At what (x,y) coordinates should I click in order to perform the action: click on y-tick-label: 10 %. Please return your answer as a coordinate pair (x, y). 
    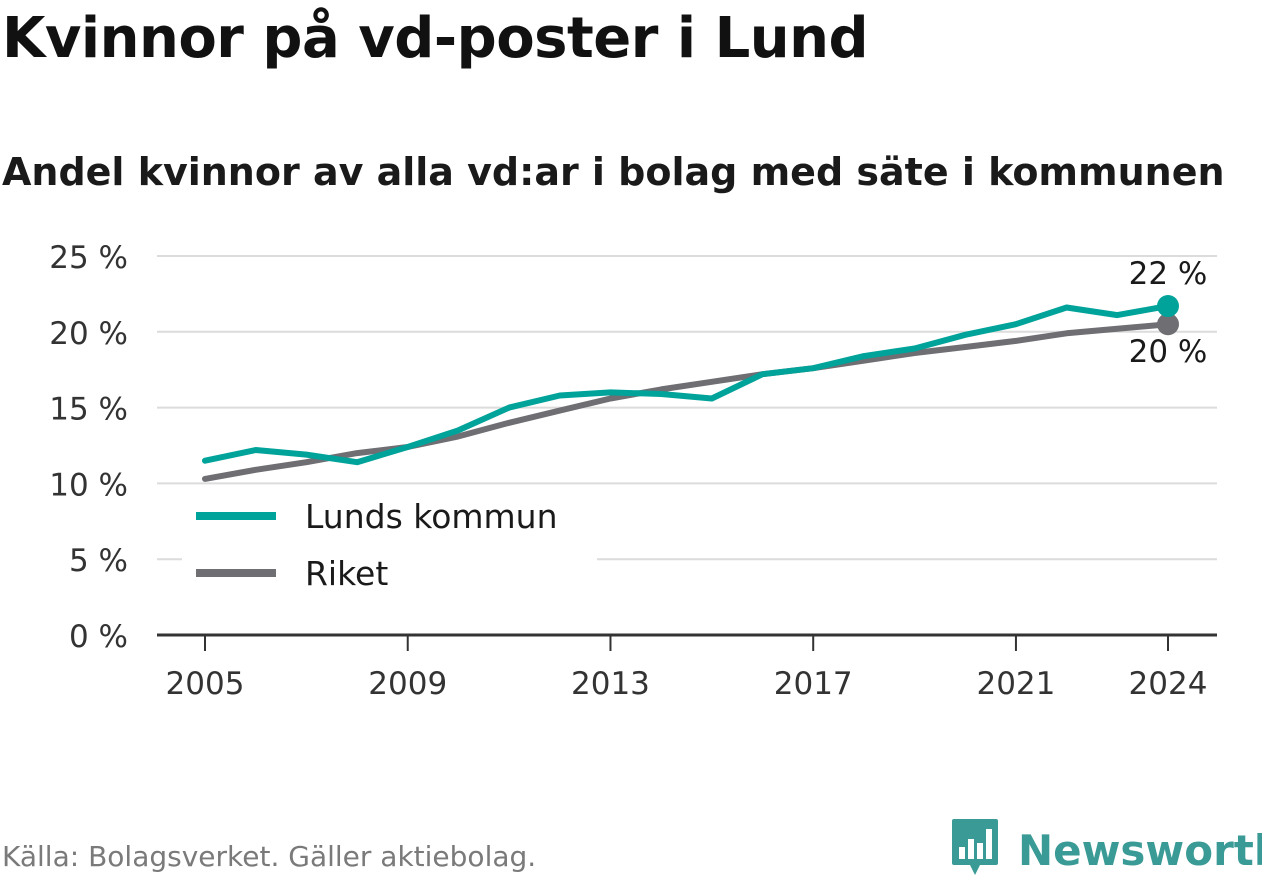
    Looking at the image, I should click on (88, 485).